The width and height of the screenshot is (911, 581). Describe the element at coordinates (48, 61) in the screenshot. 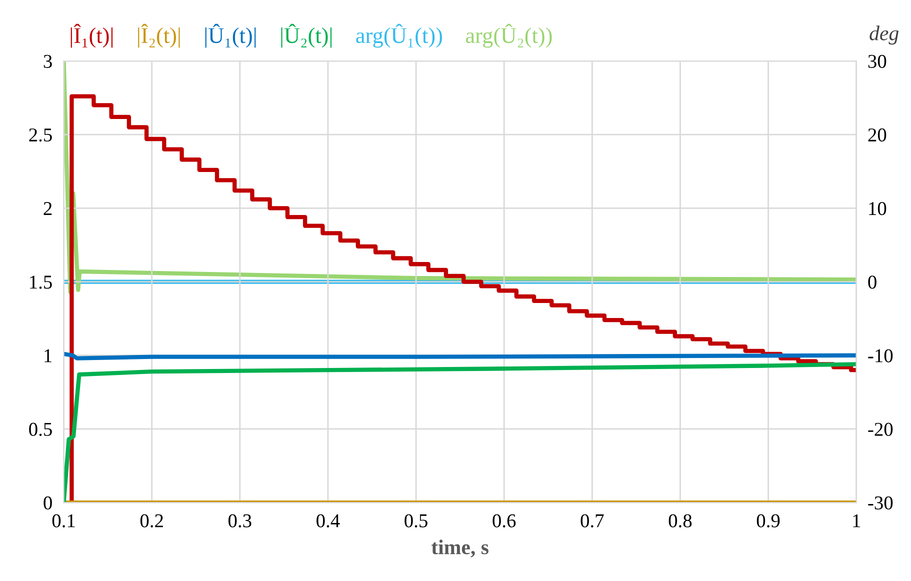

I see `y-tick-label: 3` at that location.